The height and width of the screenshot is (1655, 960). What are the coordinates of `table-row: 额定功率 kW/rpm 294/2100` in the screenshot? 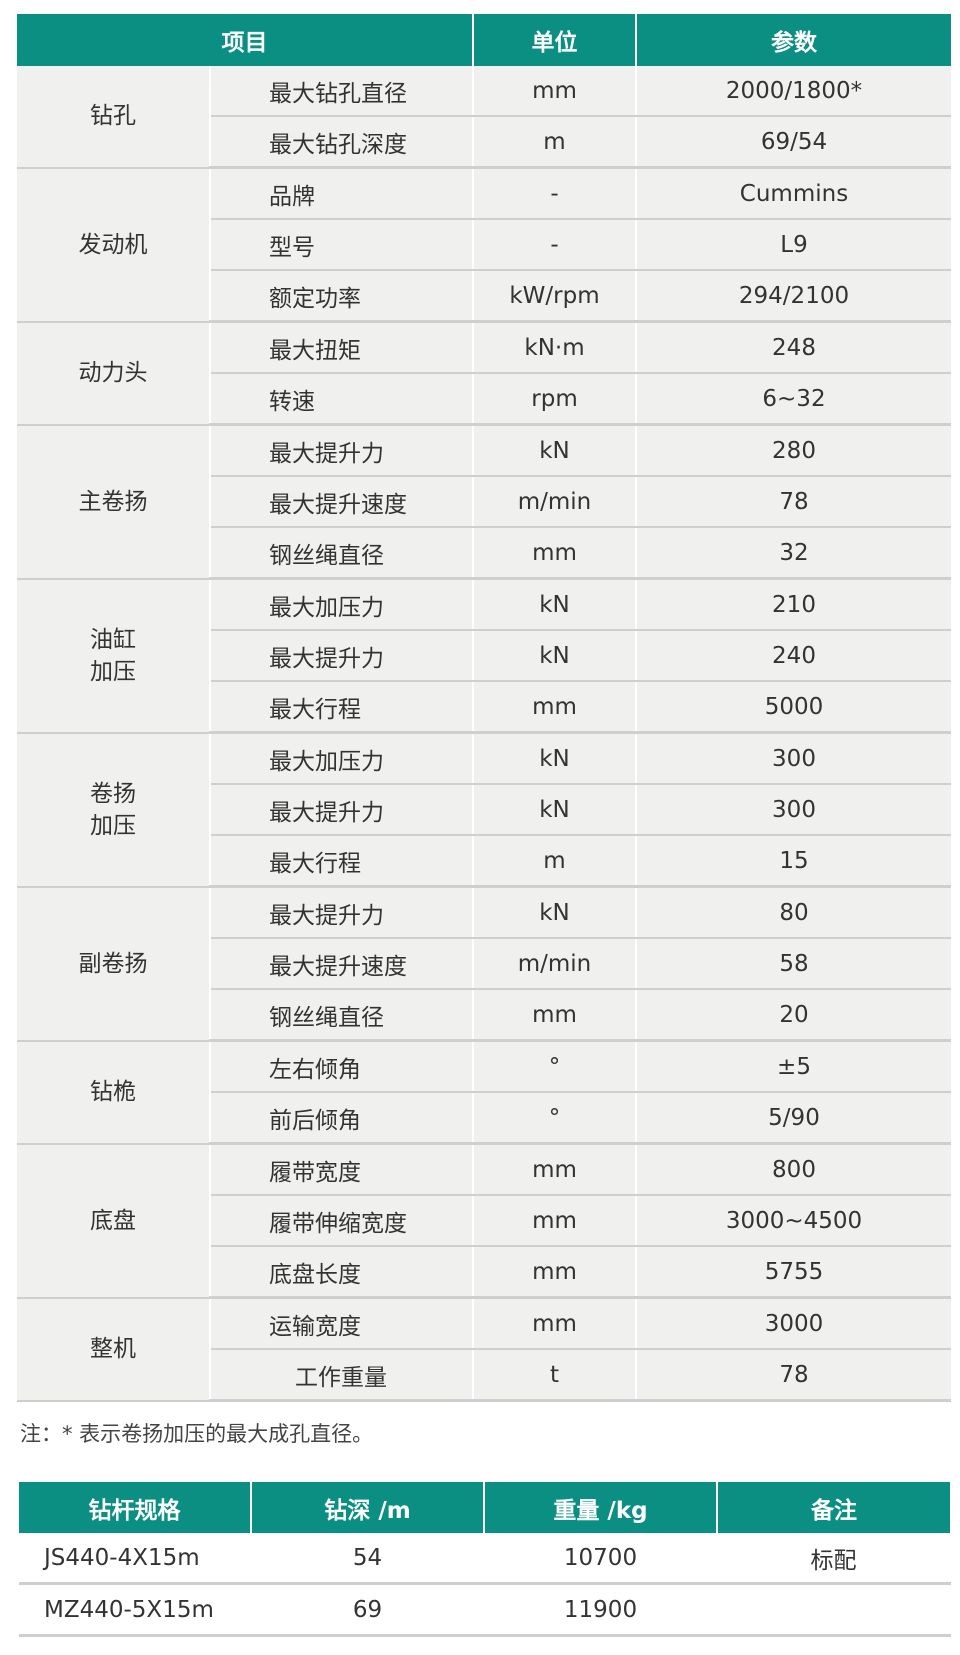 It's located at (484, 296).